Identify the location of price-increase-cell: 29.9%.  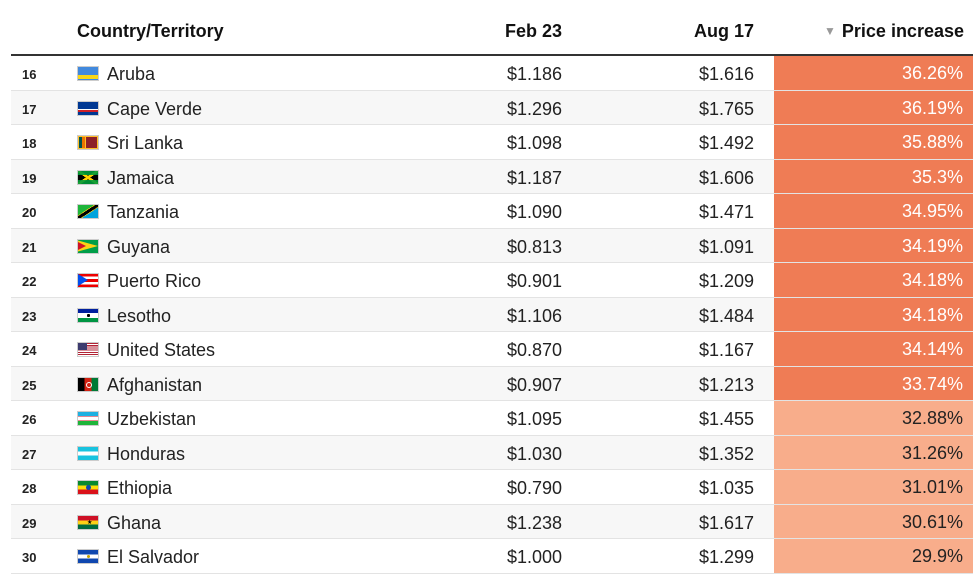
(873, 556).